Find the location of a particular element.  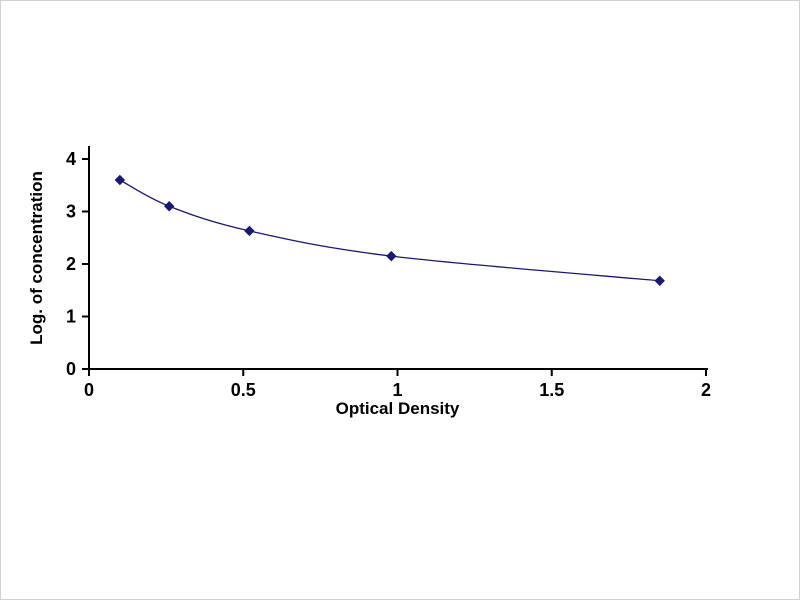

y-tick-label: 4 is located at coordinates (71, 159).